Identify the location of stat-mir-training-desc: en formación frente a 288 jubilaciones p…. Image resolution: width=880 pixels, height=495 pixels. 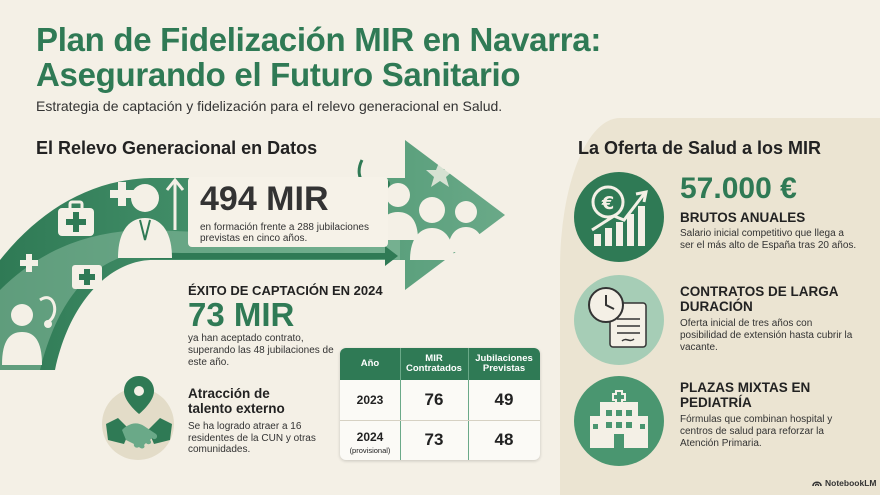
(284, 233).